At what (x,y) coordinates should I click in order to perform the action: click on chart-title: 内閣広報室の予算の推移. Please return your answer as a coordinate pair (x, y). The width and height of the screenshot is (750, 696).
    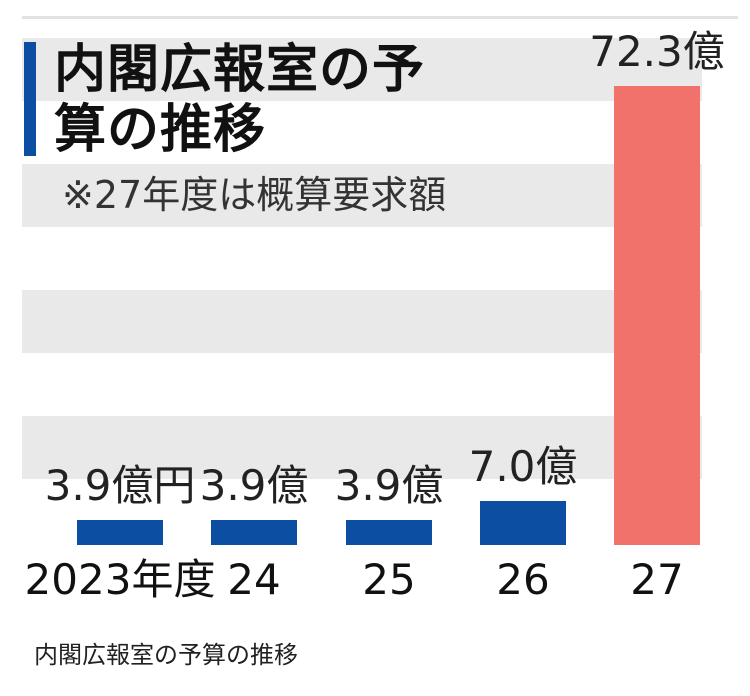
    Looking at the image, I should click on (240, 100).